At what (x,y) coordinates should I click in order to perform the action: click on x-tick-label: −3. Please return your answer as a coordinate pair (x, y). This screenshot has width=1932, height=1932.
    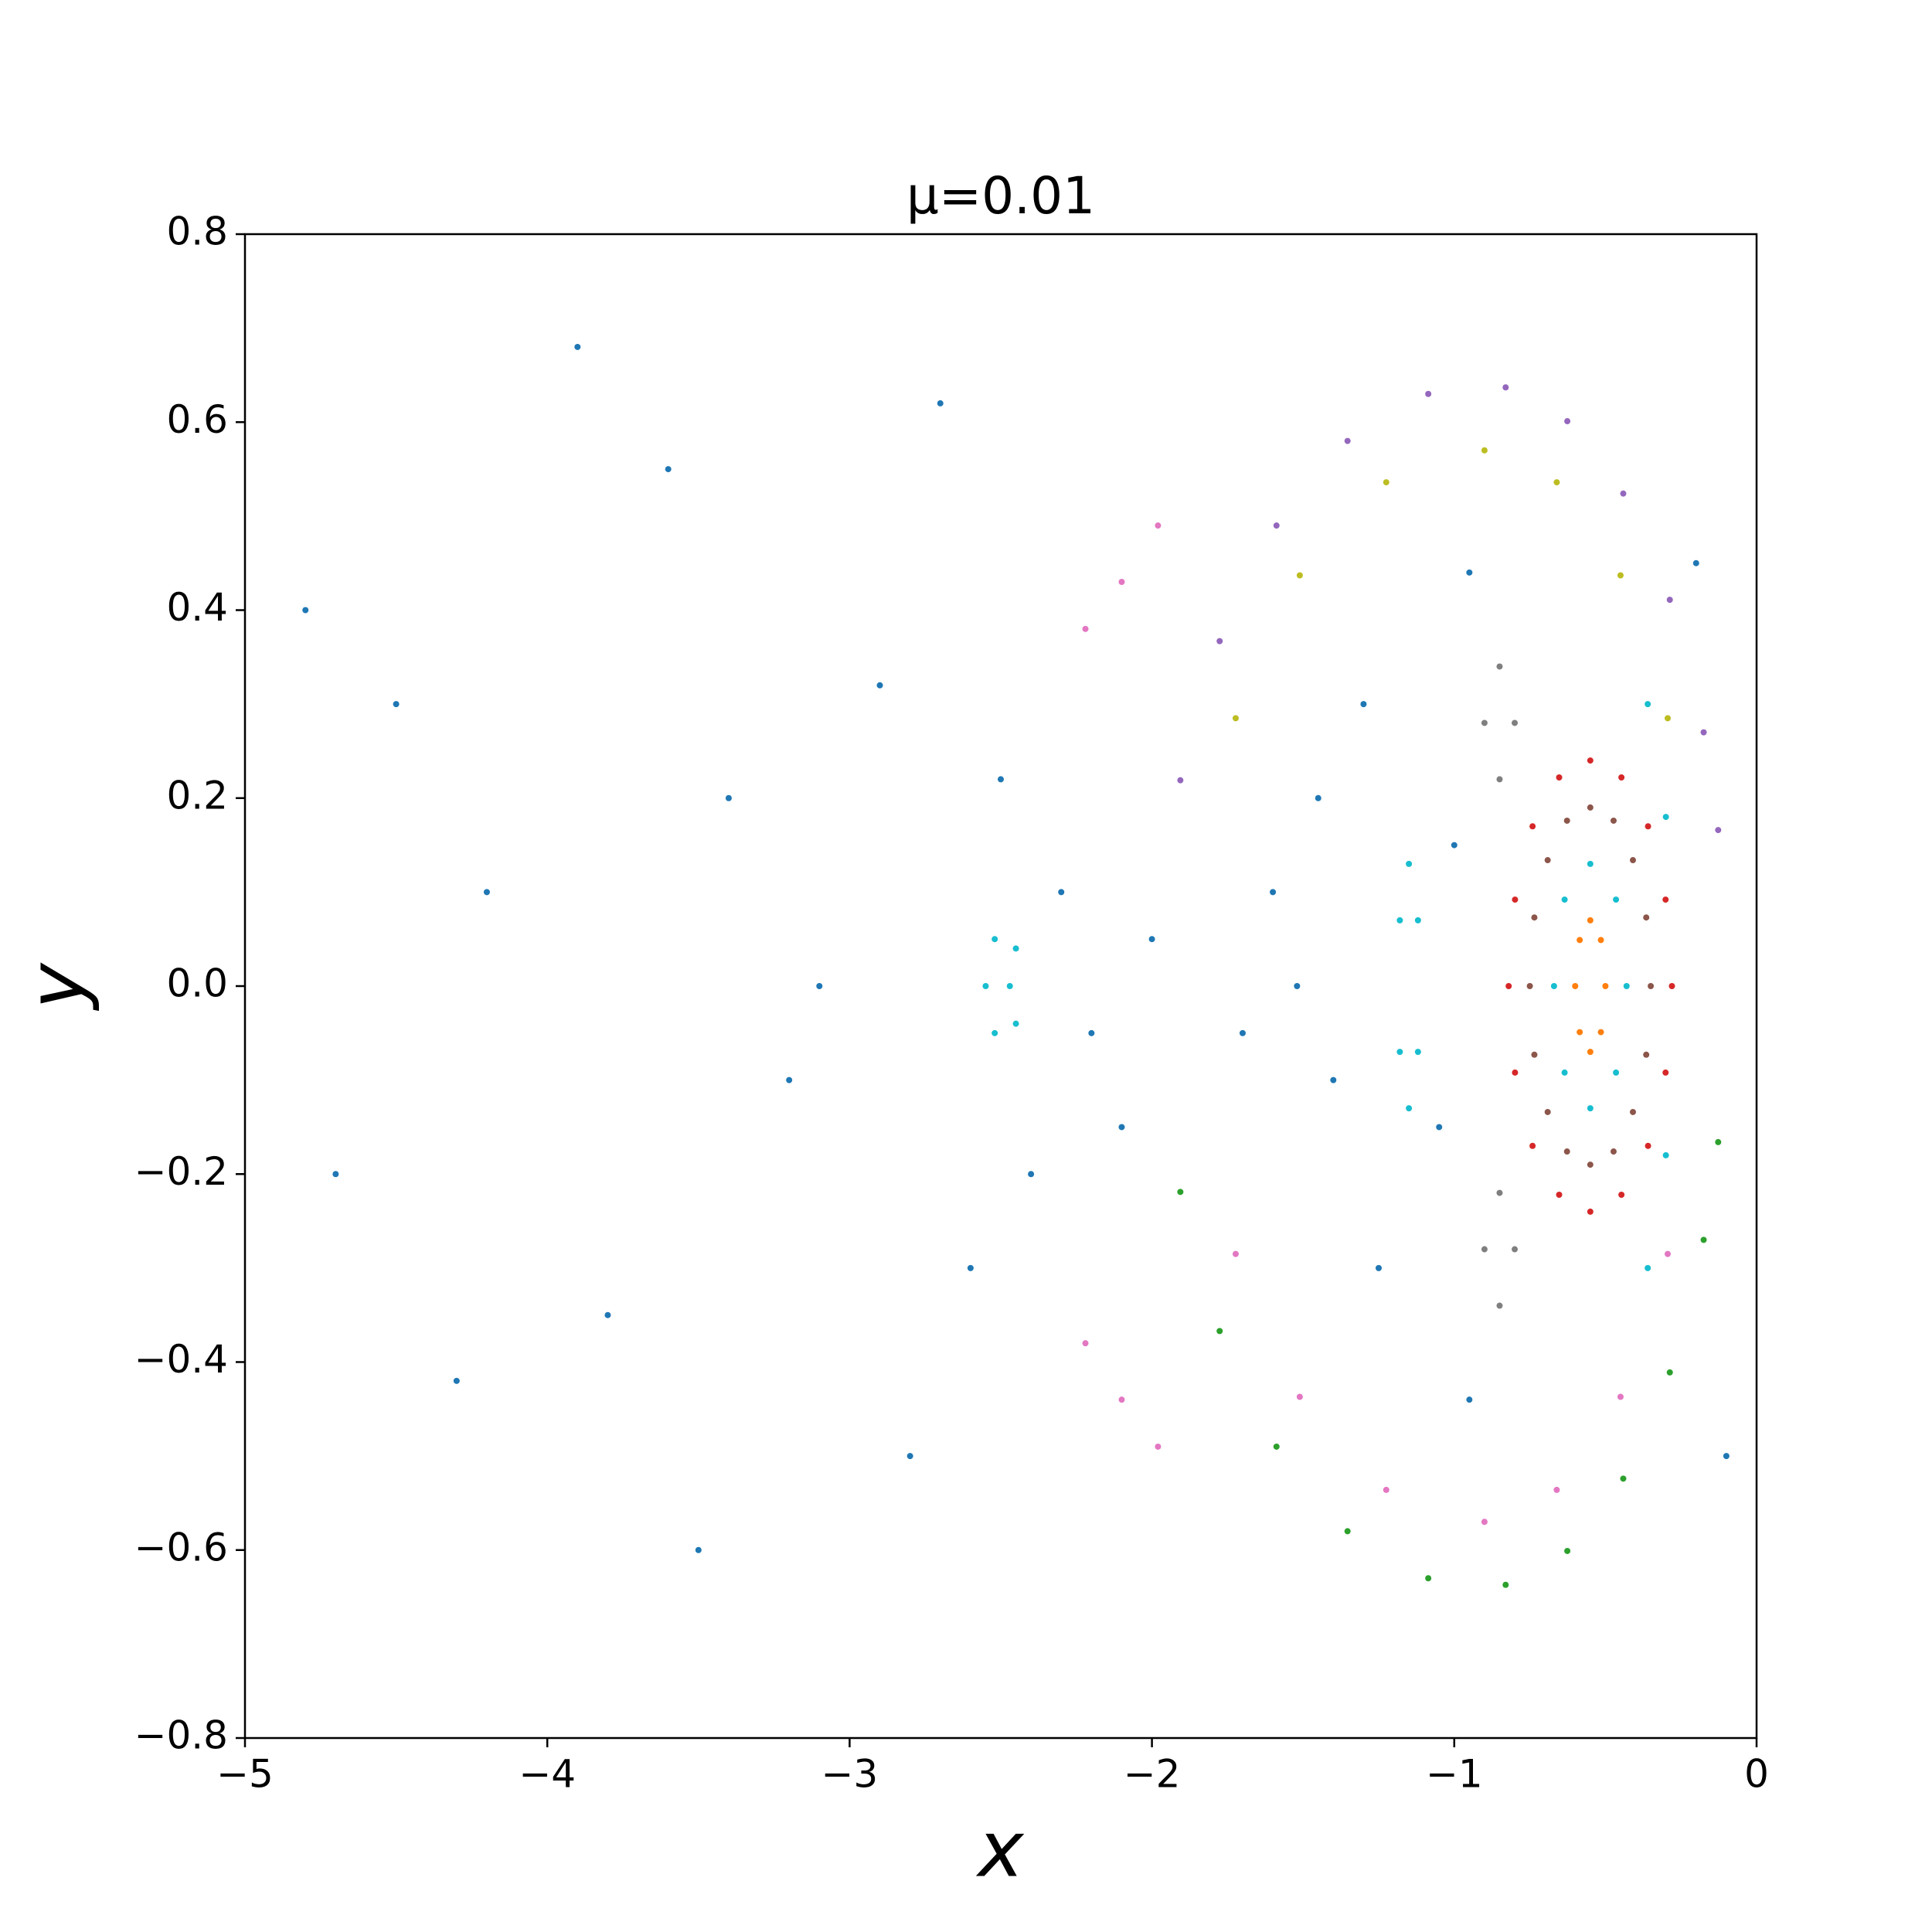
    Looking at the image, I should click on (850, 1774).